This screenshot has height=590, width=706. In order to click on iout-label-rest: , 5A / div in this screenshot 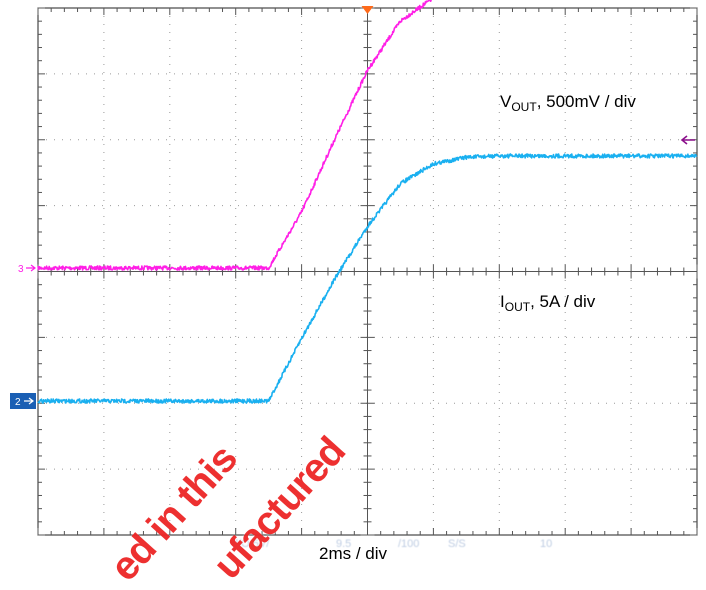, I will do `click(563, 301)`.